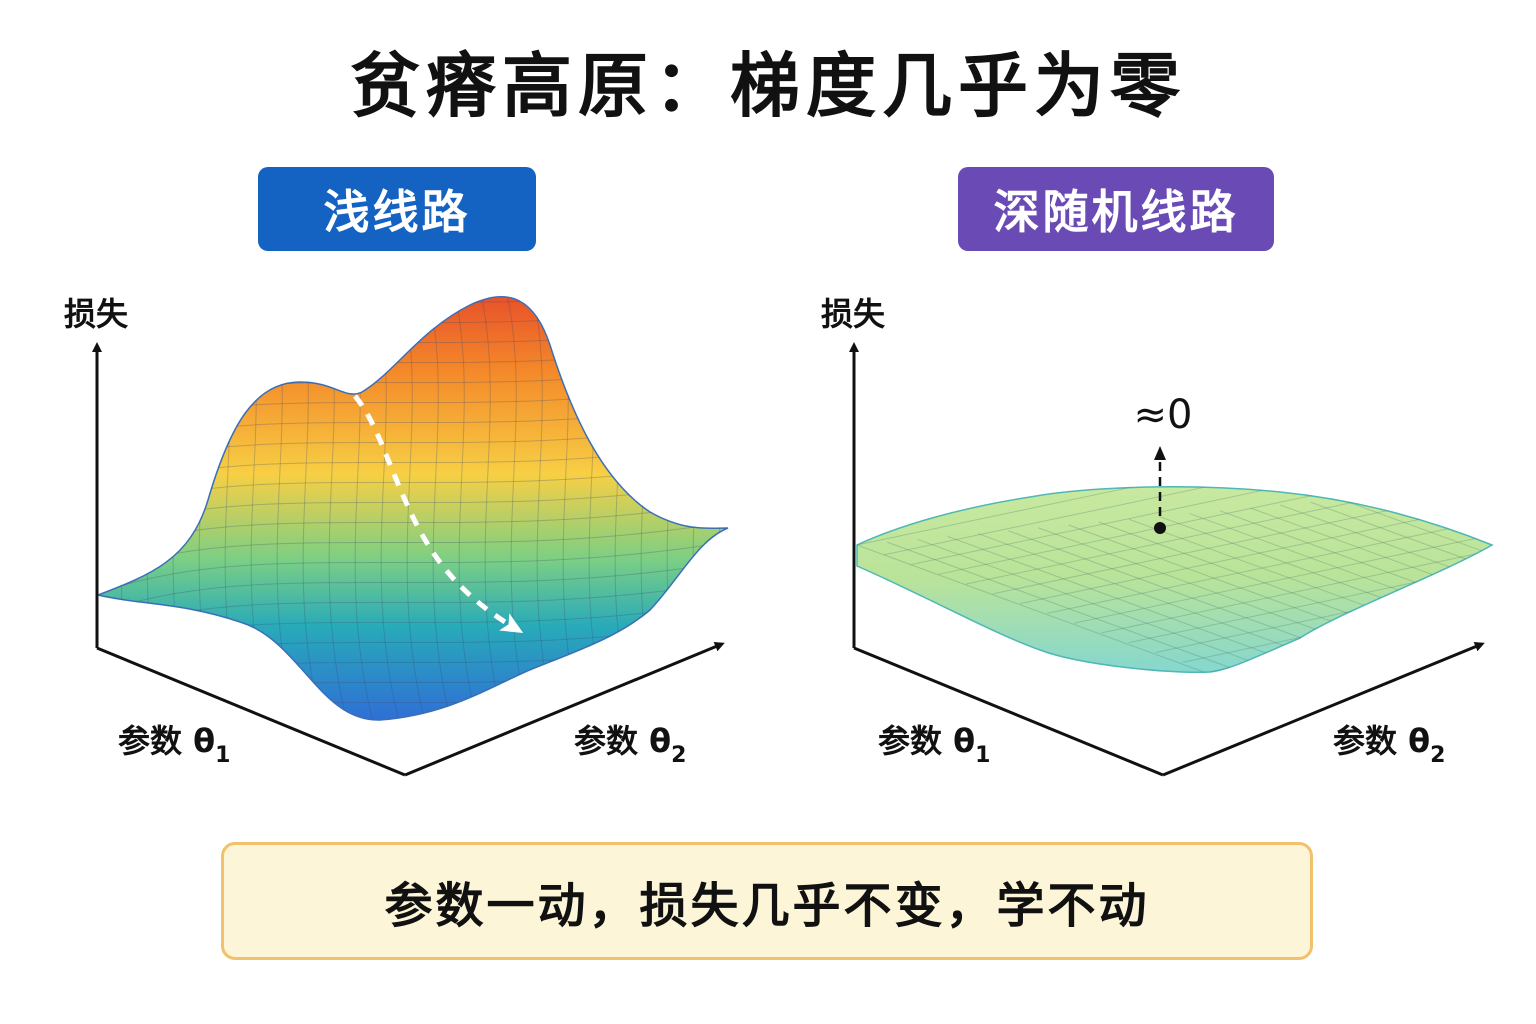 The height and width of the screenshot is (1024, 1536). Describe the element at coordinates (853, 314) in the screenshot. I see `deep-loss-axis-label: 损失` at that location.